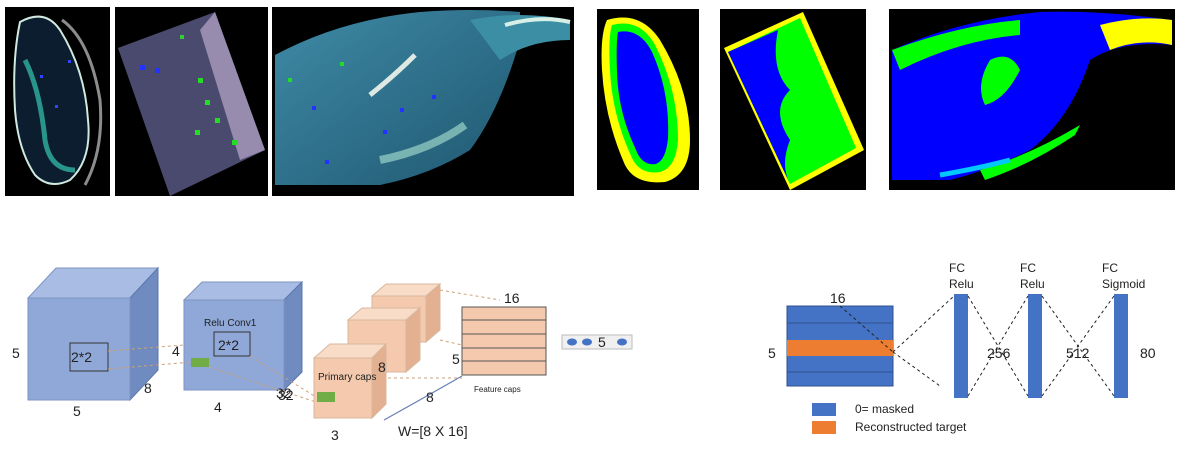  I want to click on fc3-size: 80, so click(1148, 353).